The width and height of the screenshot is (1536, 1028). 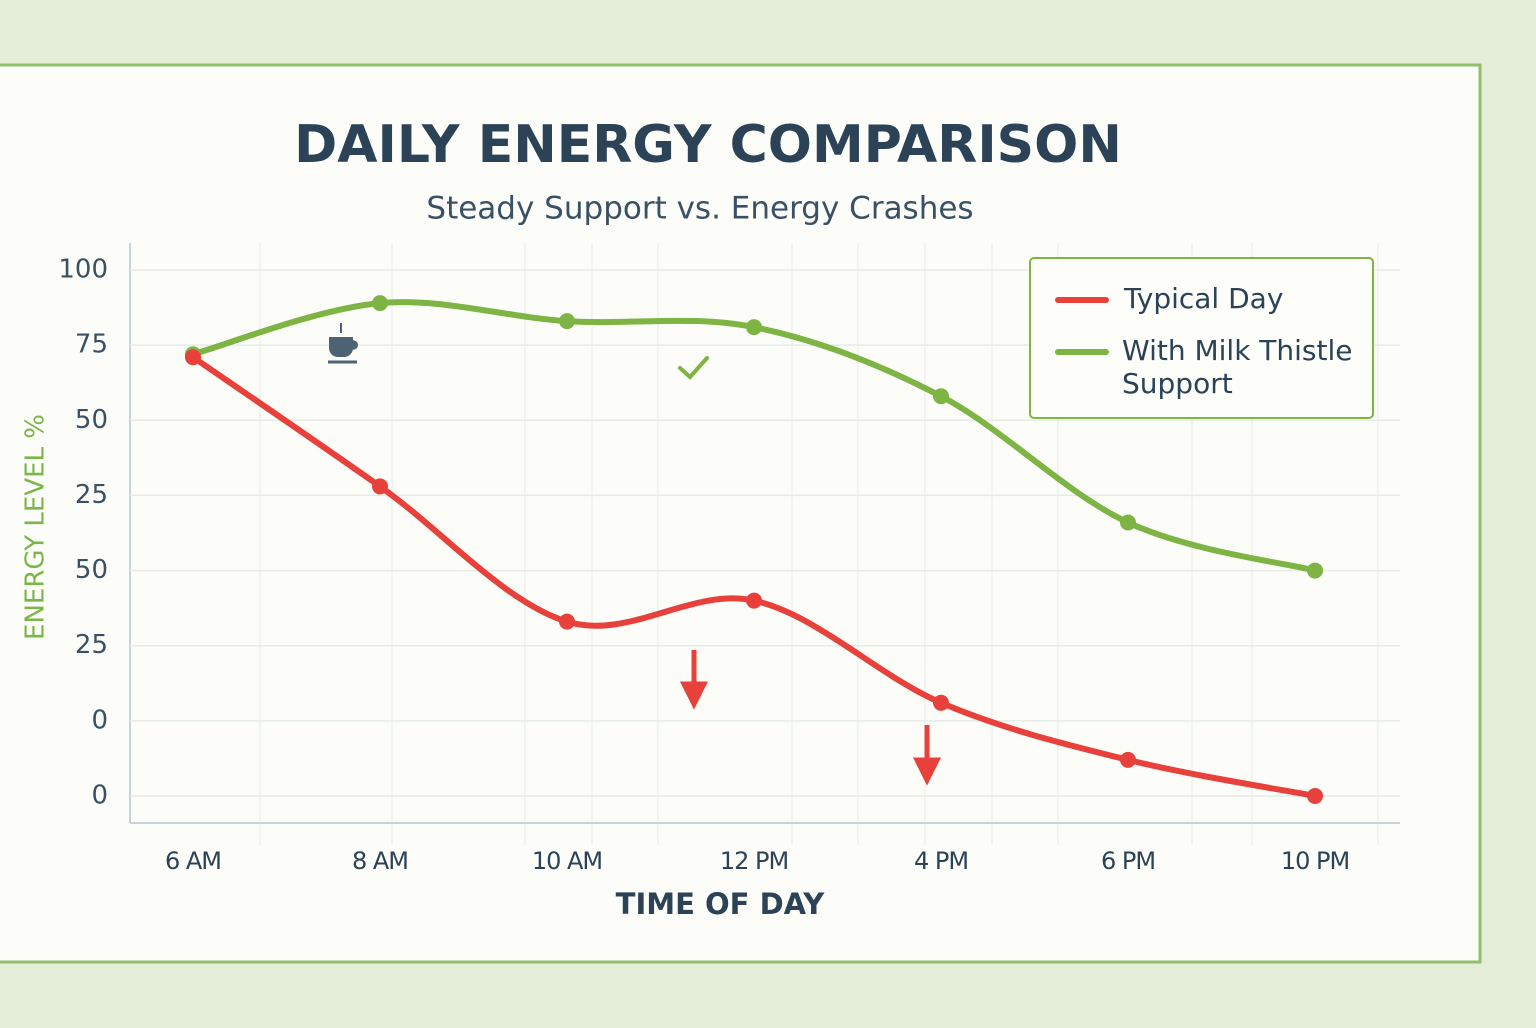 I want to click on legend-label: With Milk Thistle Support, so click(x=1237, y=367).